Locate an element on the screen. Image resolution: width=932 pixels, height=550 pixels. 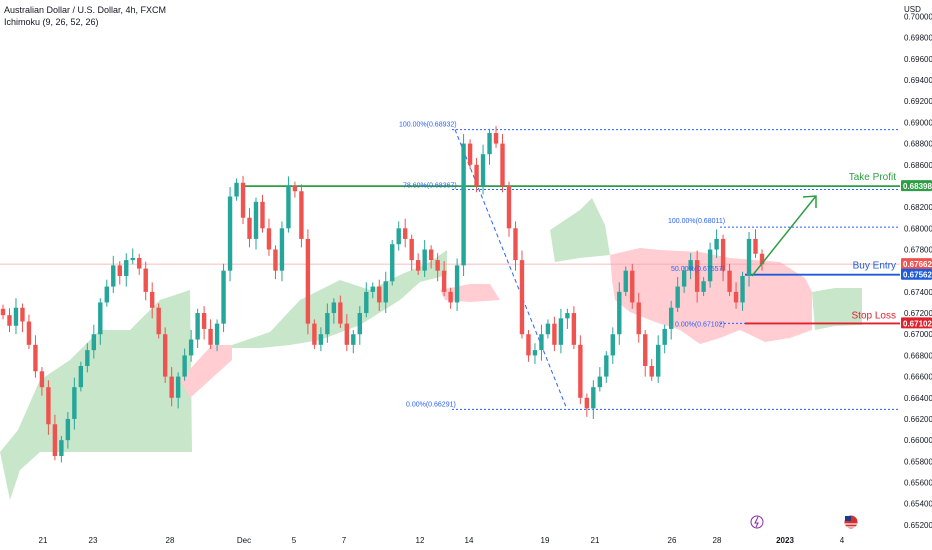
projection-arrow is located at coordinates (784, 236).